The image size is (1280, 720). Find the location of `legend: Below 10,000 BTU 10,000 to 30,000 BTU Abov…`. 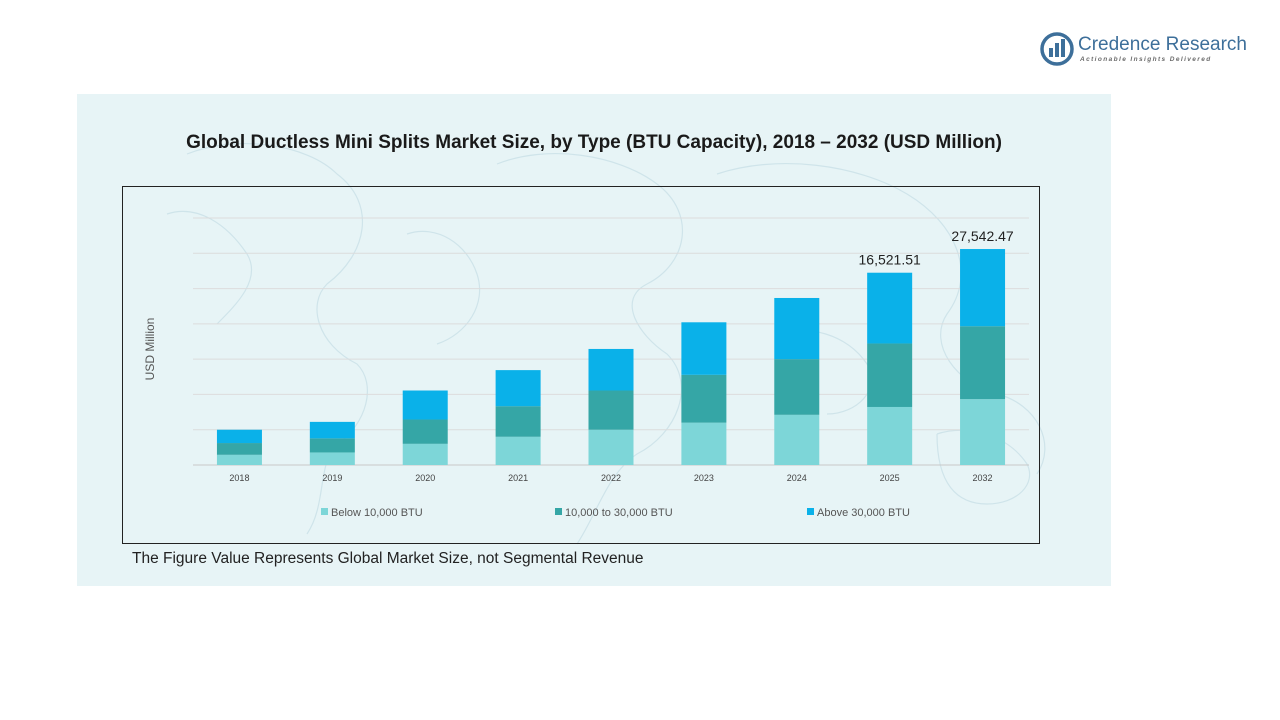

legend: Below 10,000 BTU 10,000 to 30,000 BTU Abov… is located at coordinates (615, 513).